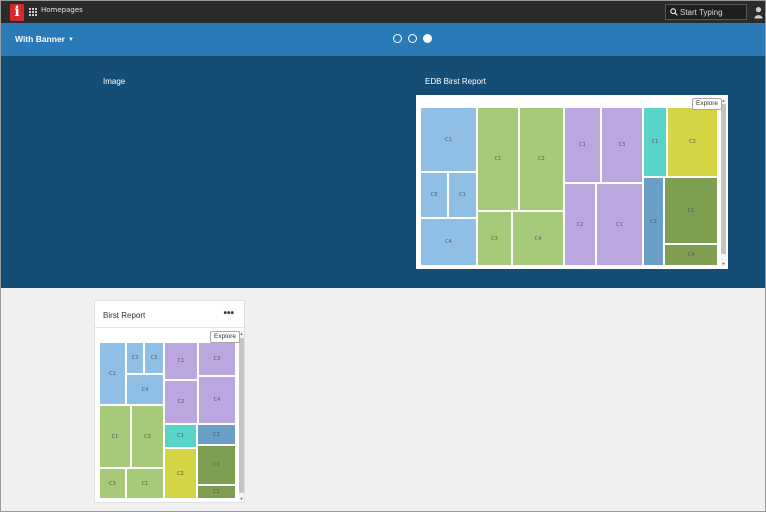 Image resolution: width=766 pixels, height=512 pixels. Describe the element at coordinates (712, 12) in the screenshot. I see `search-input` at that location.